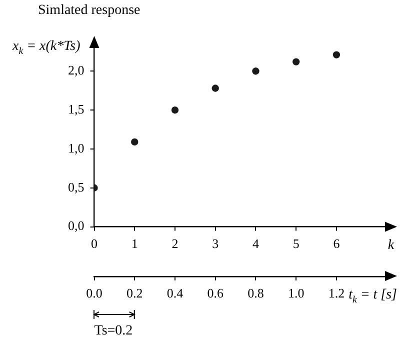  What do you see at coordinates (76, 148) in the screenshot?
I see `y-tick-label: 1,0` at bounding box center [76, 148].